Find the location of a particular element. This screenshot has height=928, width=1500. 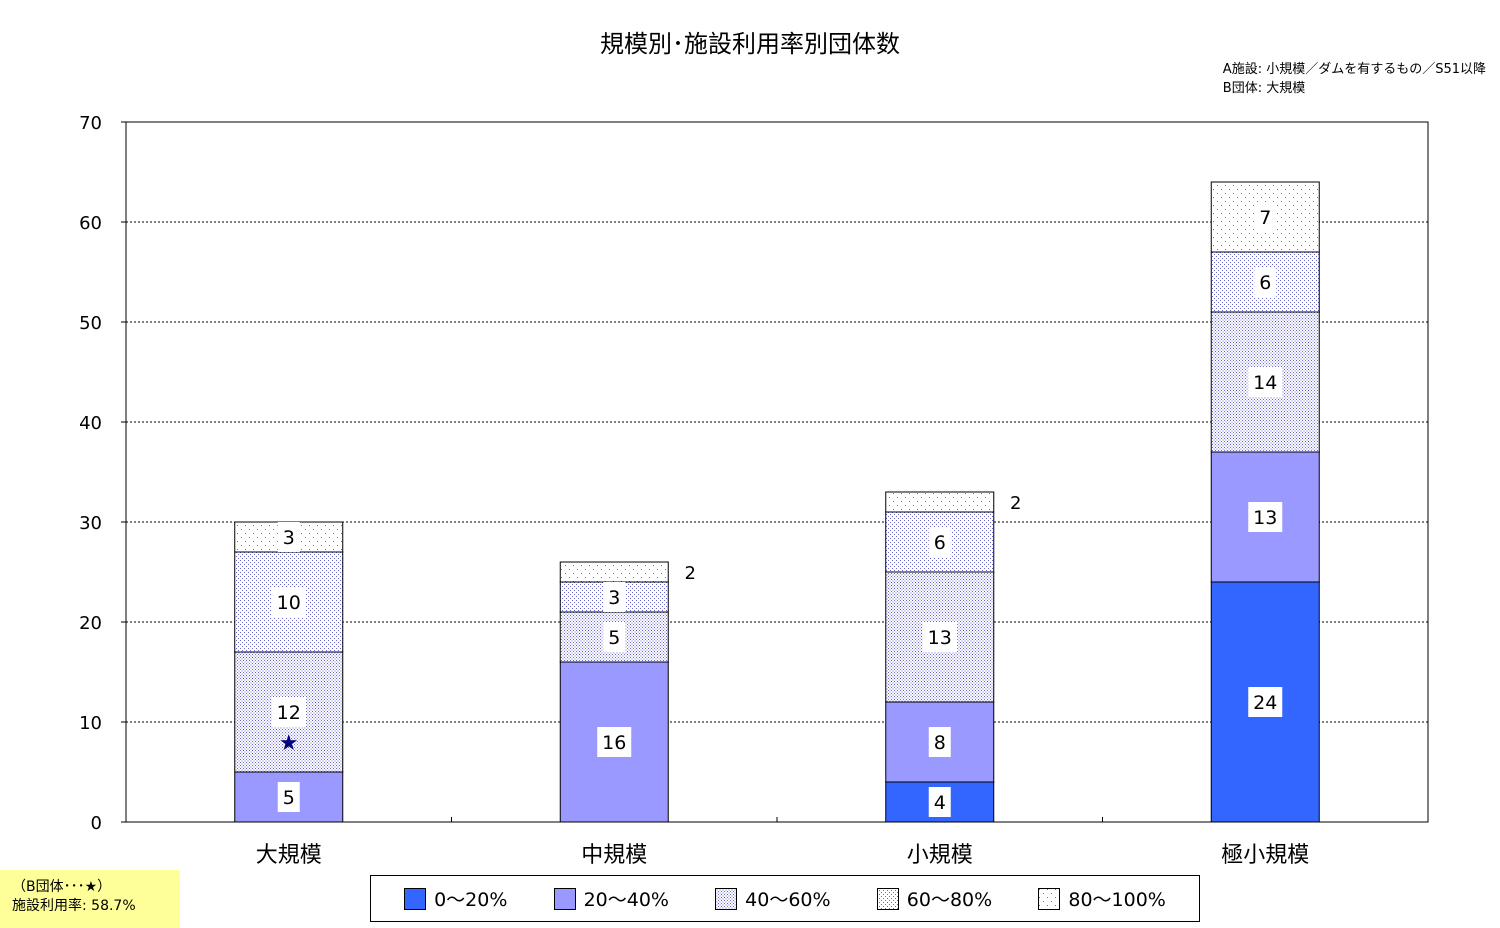

star-marker: ★ is located at coordinates (289, 743).